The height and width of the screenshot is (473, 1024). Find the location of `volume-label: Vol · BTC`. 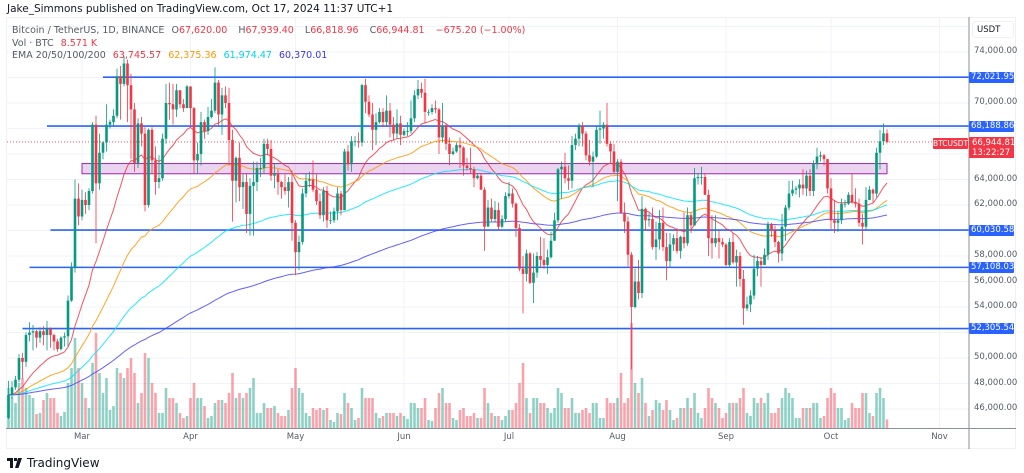

volume-label: Vol · BTC is located at coordinates (33, 43).